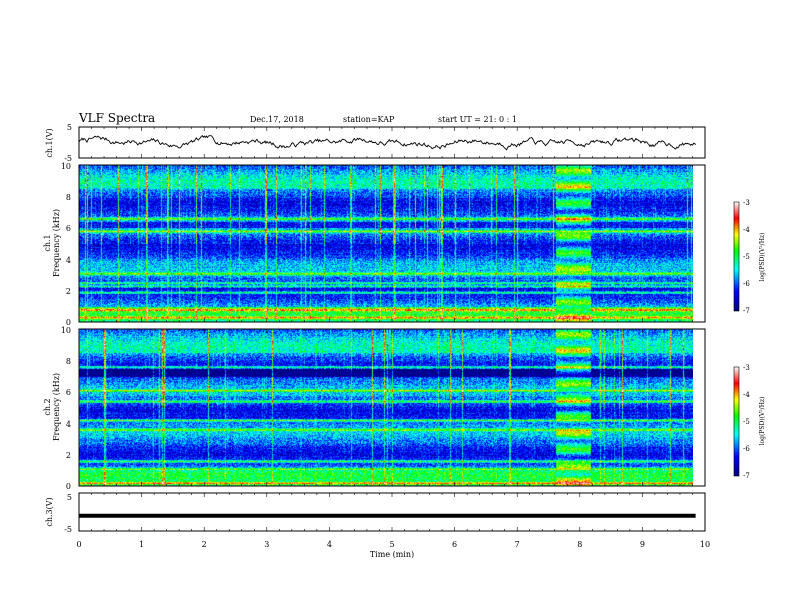  Describe the element at coordinates (68, 455) in the screenshot. I see `ch2-freq-tick-2: 2` at that location.